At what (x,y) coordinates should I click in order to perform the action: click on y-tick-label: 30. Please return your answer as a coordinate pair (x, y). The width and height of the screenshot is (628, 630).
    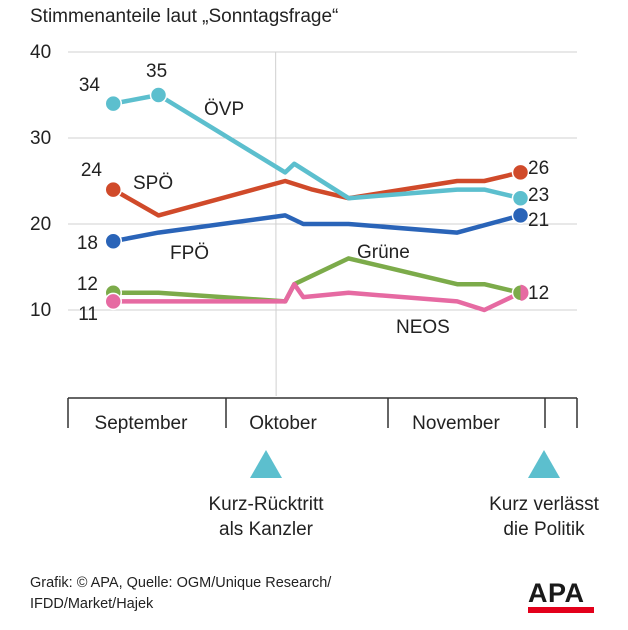
    Looking at the image, I should click on (40, 138).